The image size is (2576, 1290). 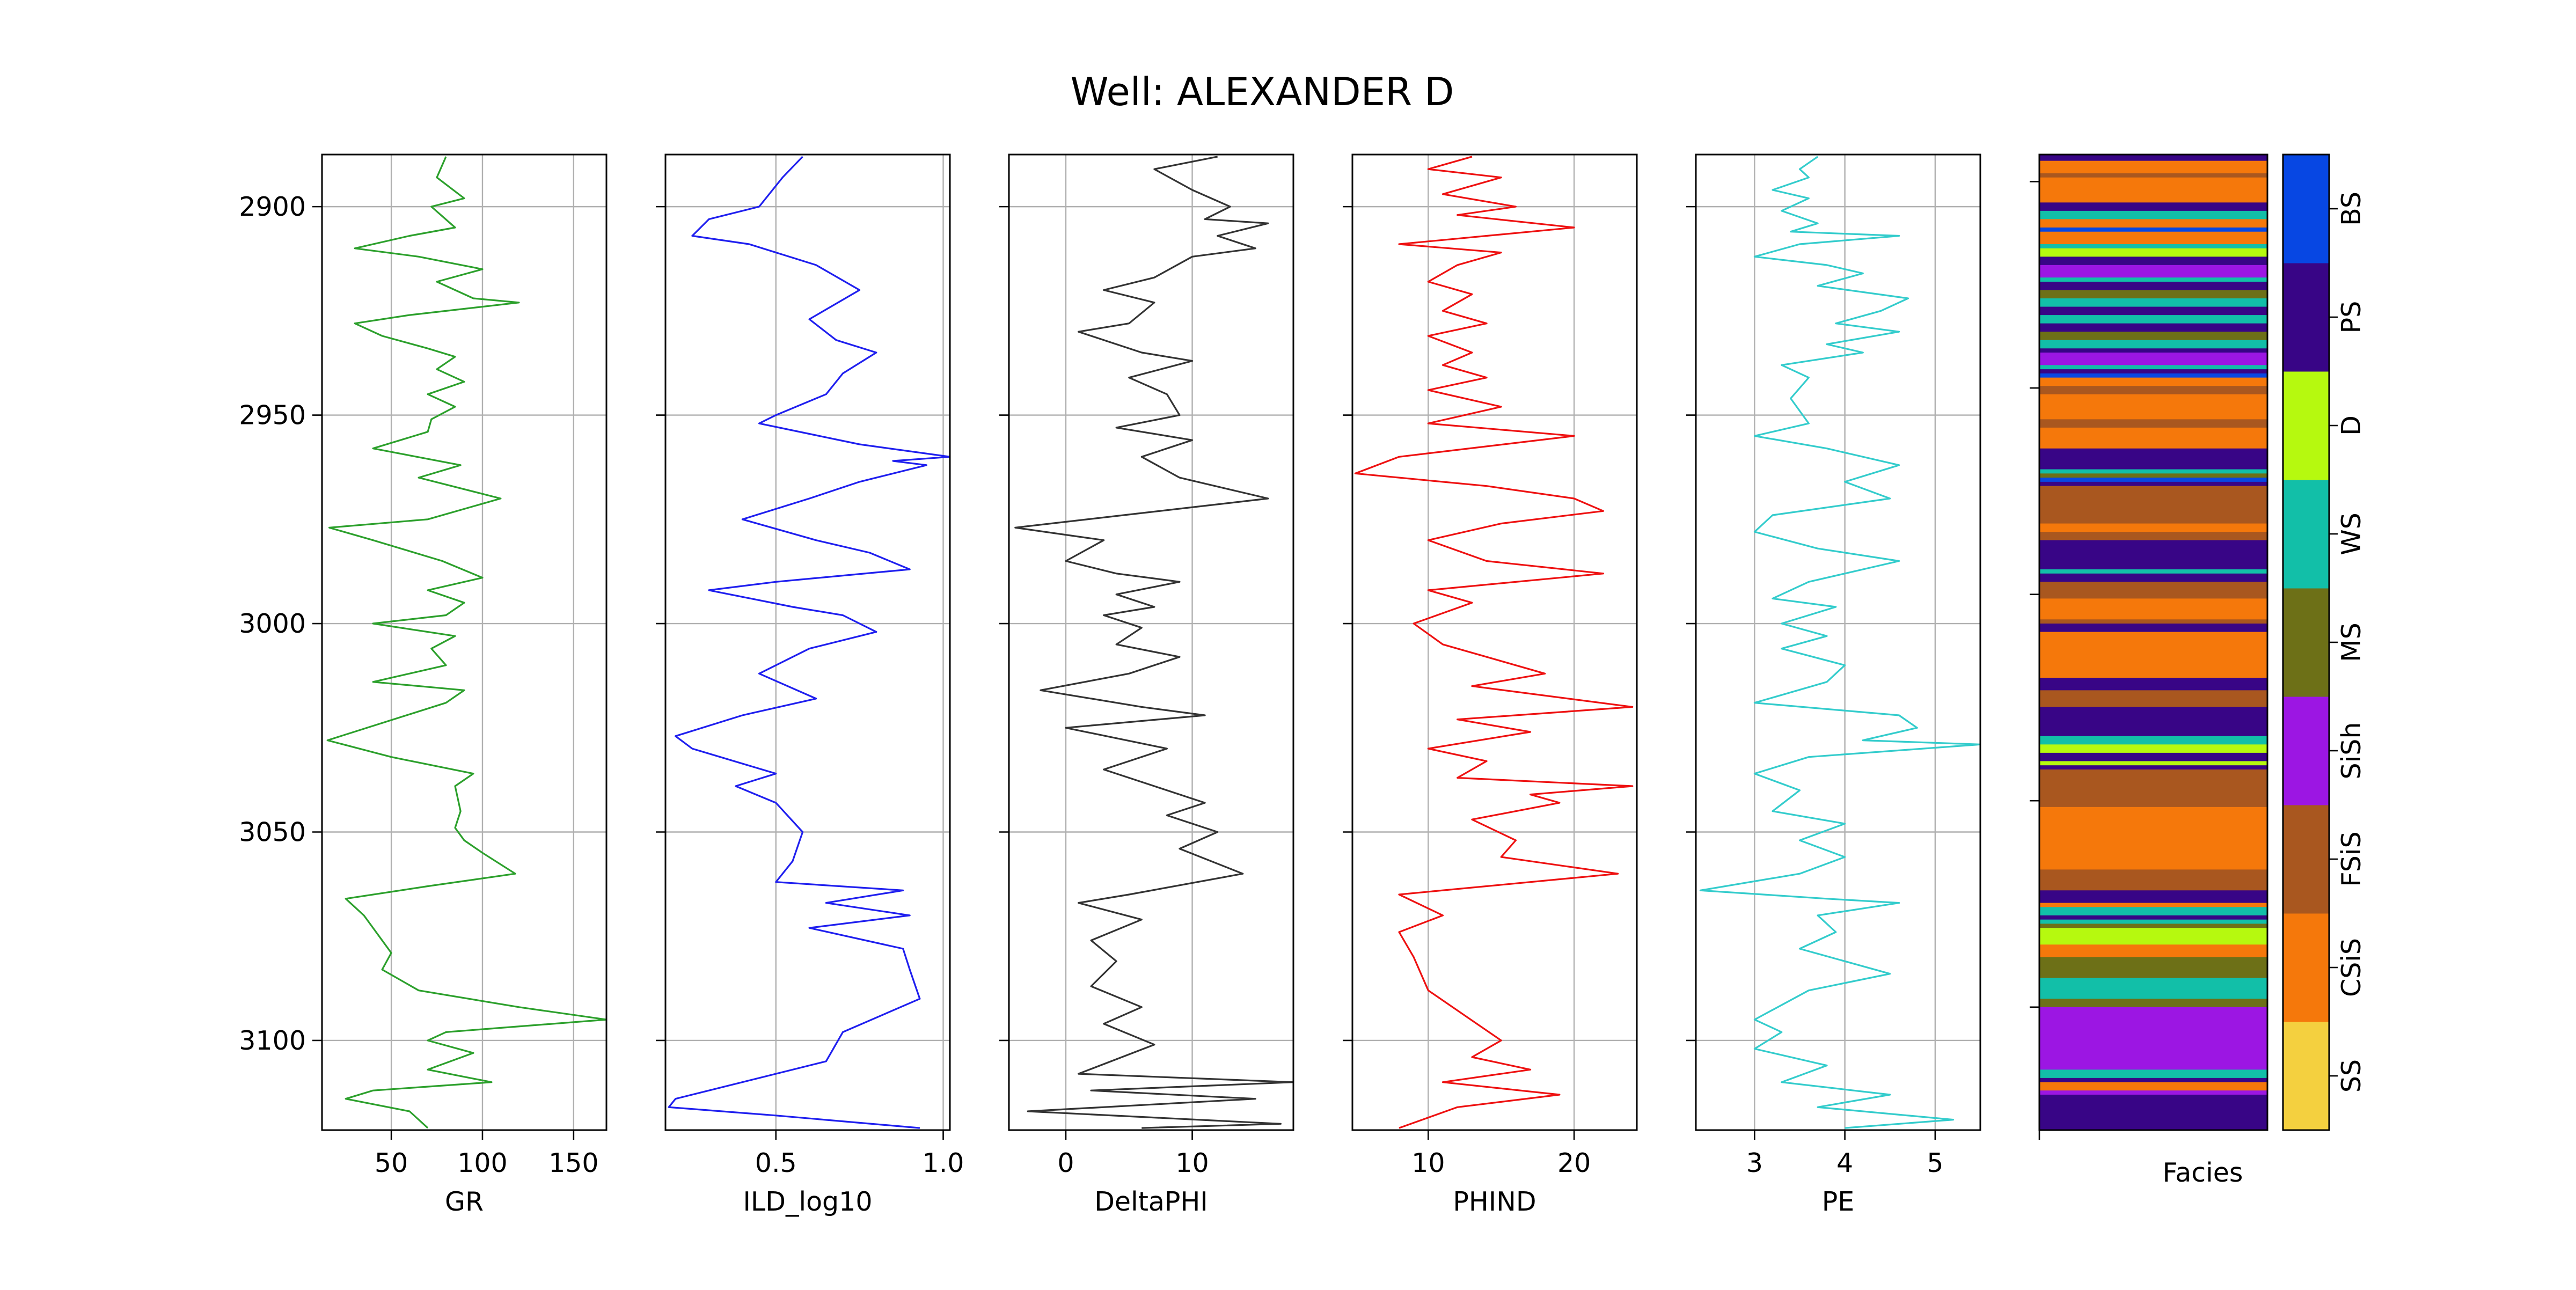 What do you see at coordinates (1494, 1201) in the screenshot?
I see `x-axis-label: PHIND` at bounding box center [1494, 1201].